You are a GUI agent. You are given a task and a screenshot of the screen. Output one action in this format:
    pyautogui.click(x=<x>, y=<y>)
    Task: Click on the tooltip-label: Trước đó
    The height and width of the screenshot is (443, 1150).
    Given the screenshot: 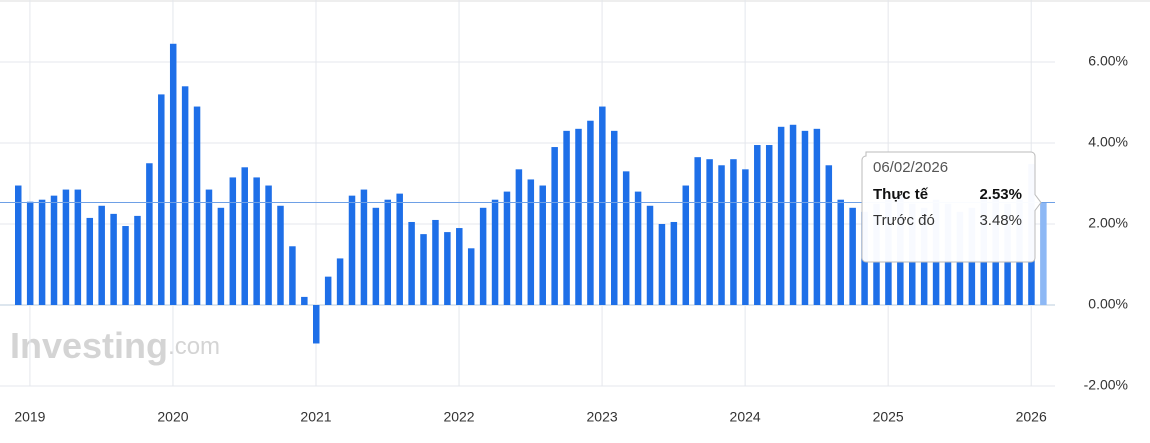 What is the action you would take?
    pyautogui.click(x=904, y=220)
    